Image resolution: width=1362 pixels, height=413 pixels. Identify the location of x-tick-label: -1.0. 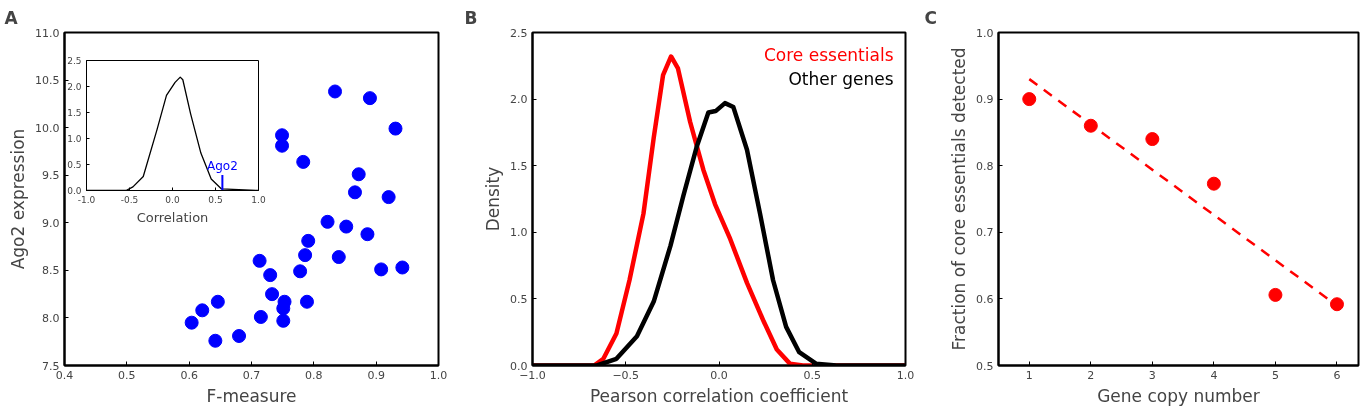
(86, 199).